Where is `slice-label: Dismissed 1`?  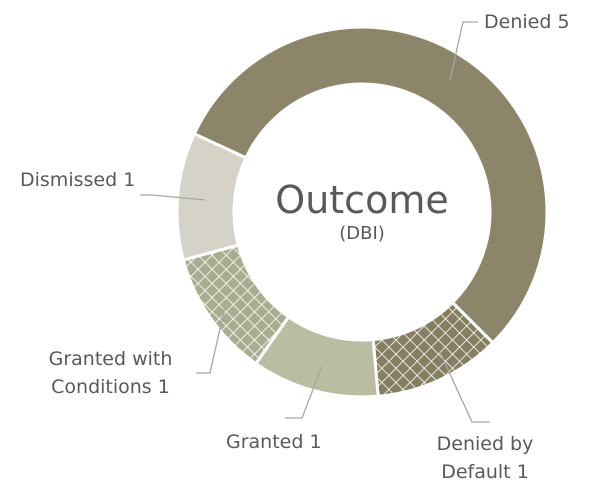 slice-label: Dismissed 1 is located at coordinates (79, 180).